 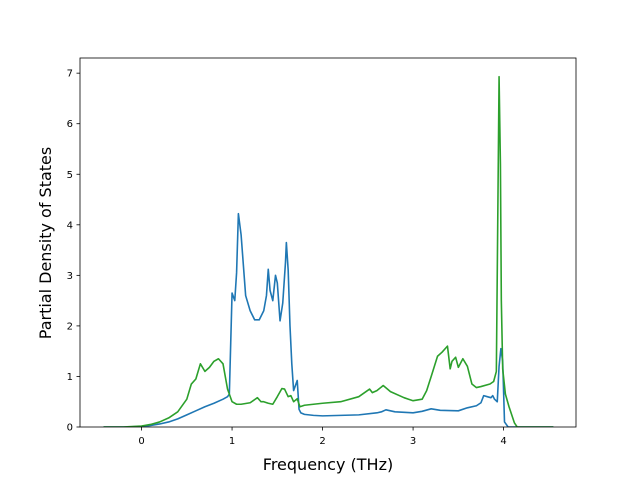 What do you see at coordinates (73, 251) in the screenshot?
I see `y-axis: 0 1 2 3 4 5 6 7` at bounding box center [73, 251].